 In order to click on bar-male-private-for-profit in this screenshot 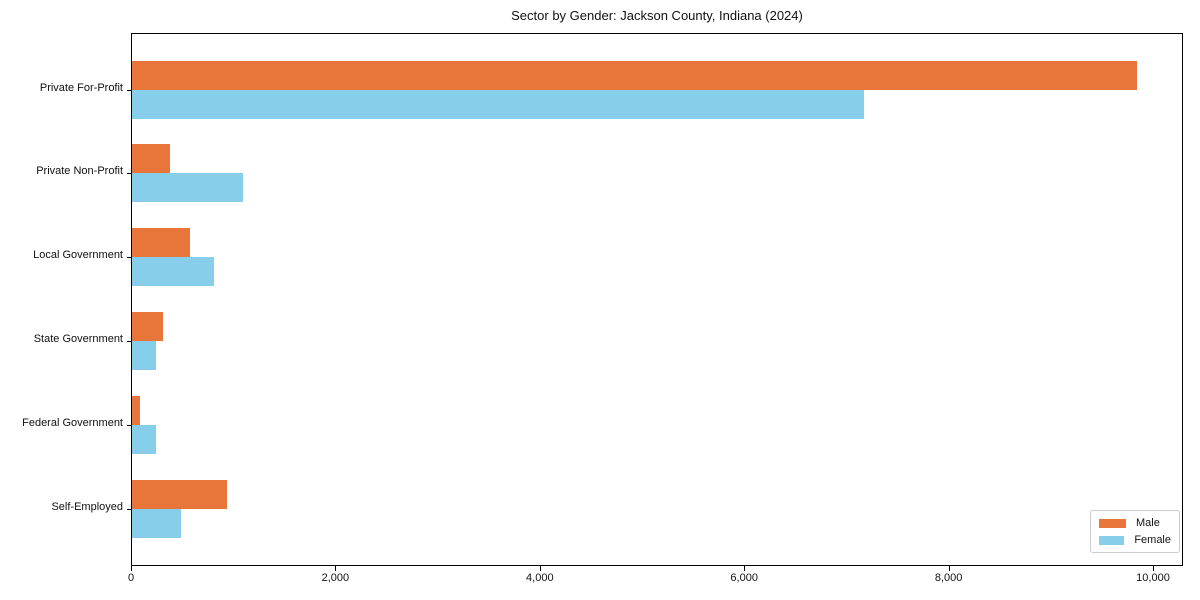, I will do `click(634, 75)`.